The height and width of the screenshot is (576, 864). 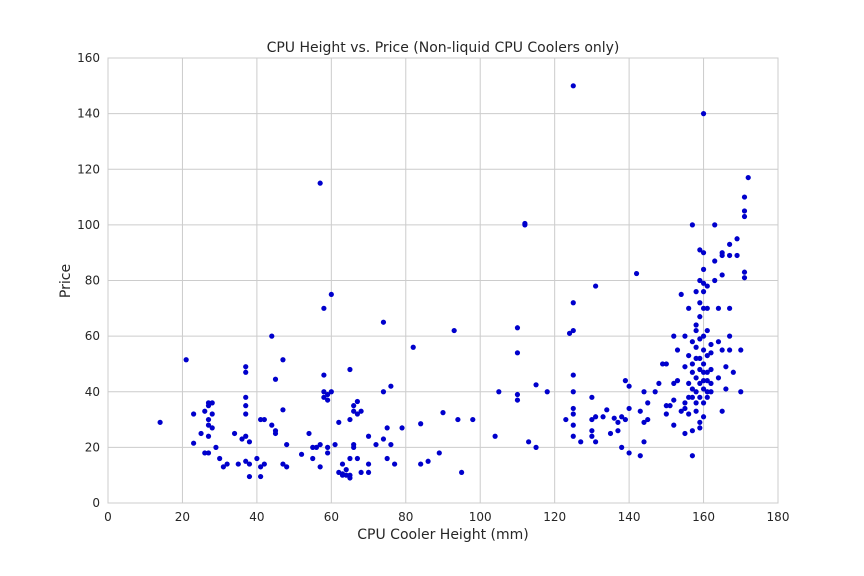 I want to click on y-tick-label: 100, so click(x=88, y=225).